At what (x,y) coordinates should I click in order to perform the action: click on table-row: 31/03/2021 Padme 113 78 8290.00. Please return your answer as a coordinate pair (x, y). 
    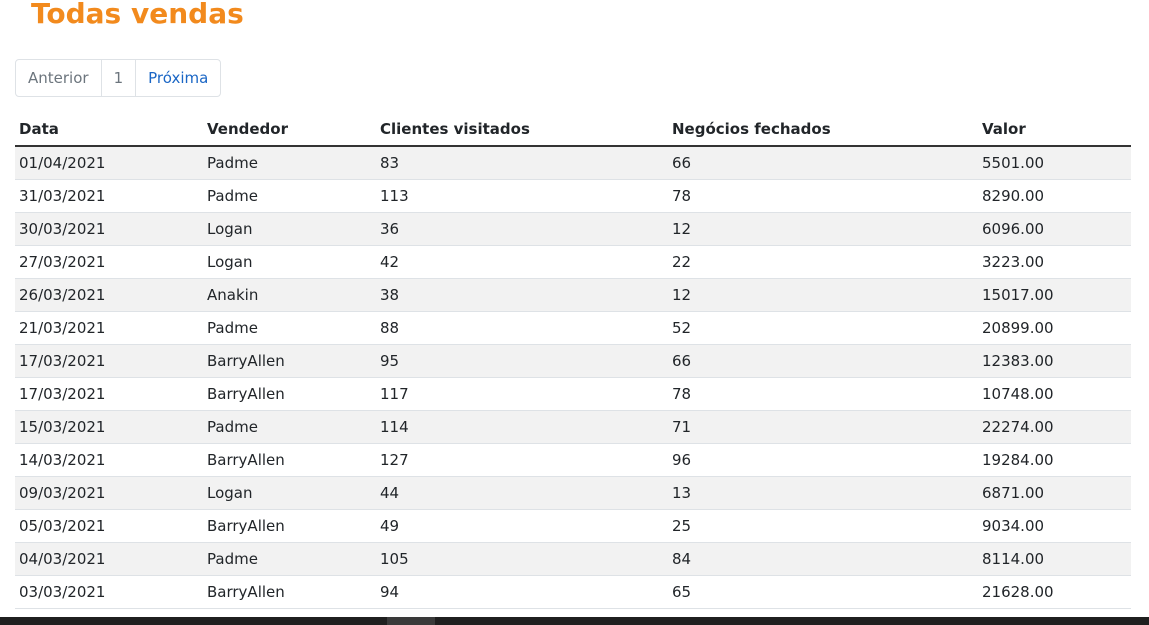
    Looking at the image, I should click on (573, 196).